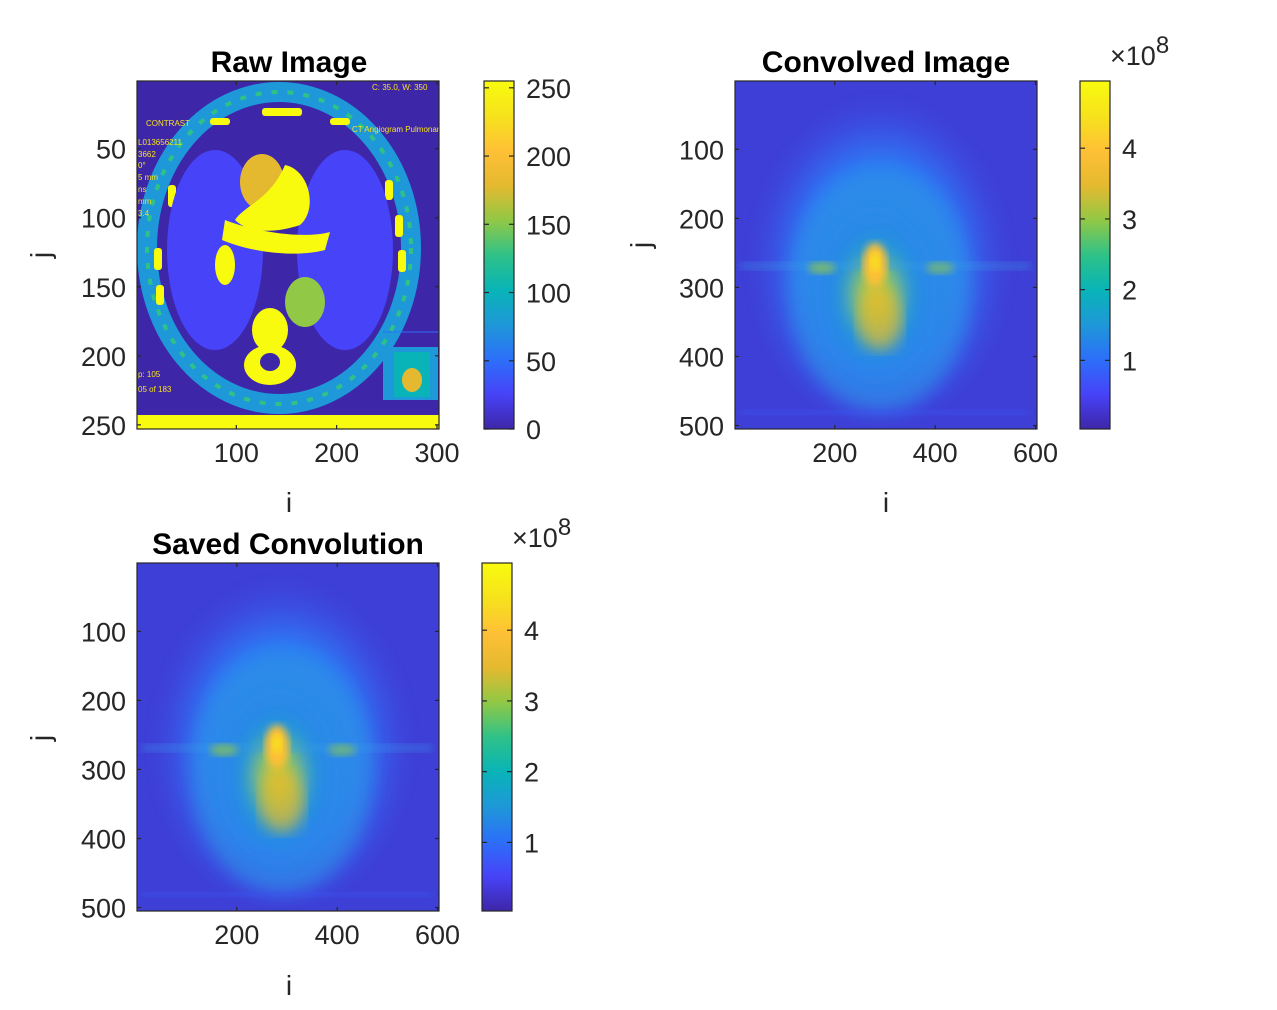 This screenshot has width=1277, height=1010. What do you see at coordinates (548, 294) in the screenshot?
I see `colorbar-tick-label: 100` at bounding box center [548, 294].